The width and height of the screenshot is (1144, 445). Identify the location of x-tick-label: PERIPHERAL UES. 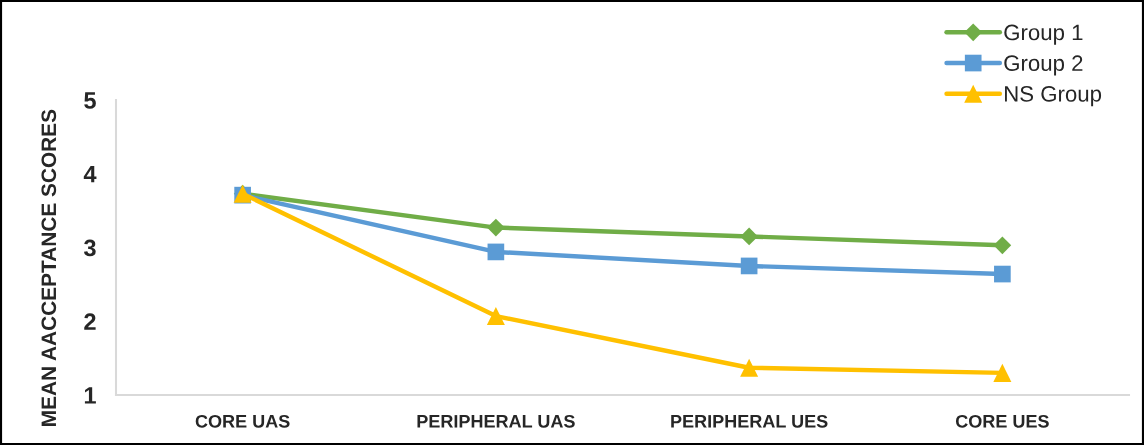
(749, 421).